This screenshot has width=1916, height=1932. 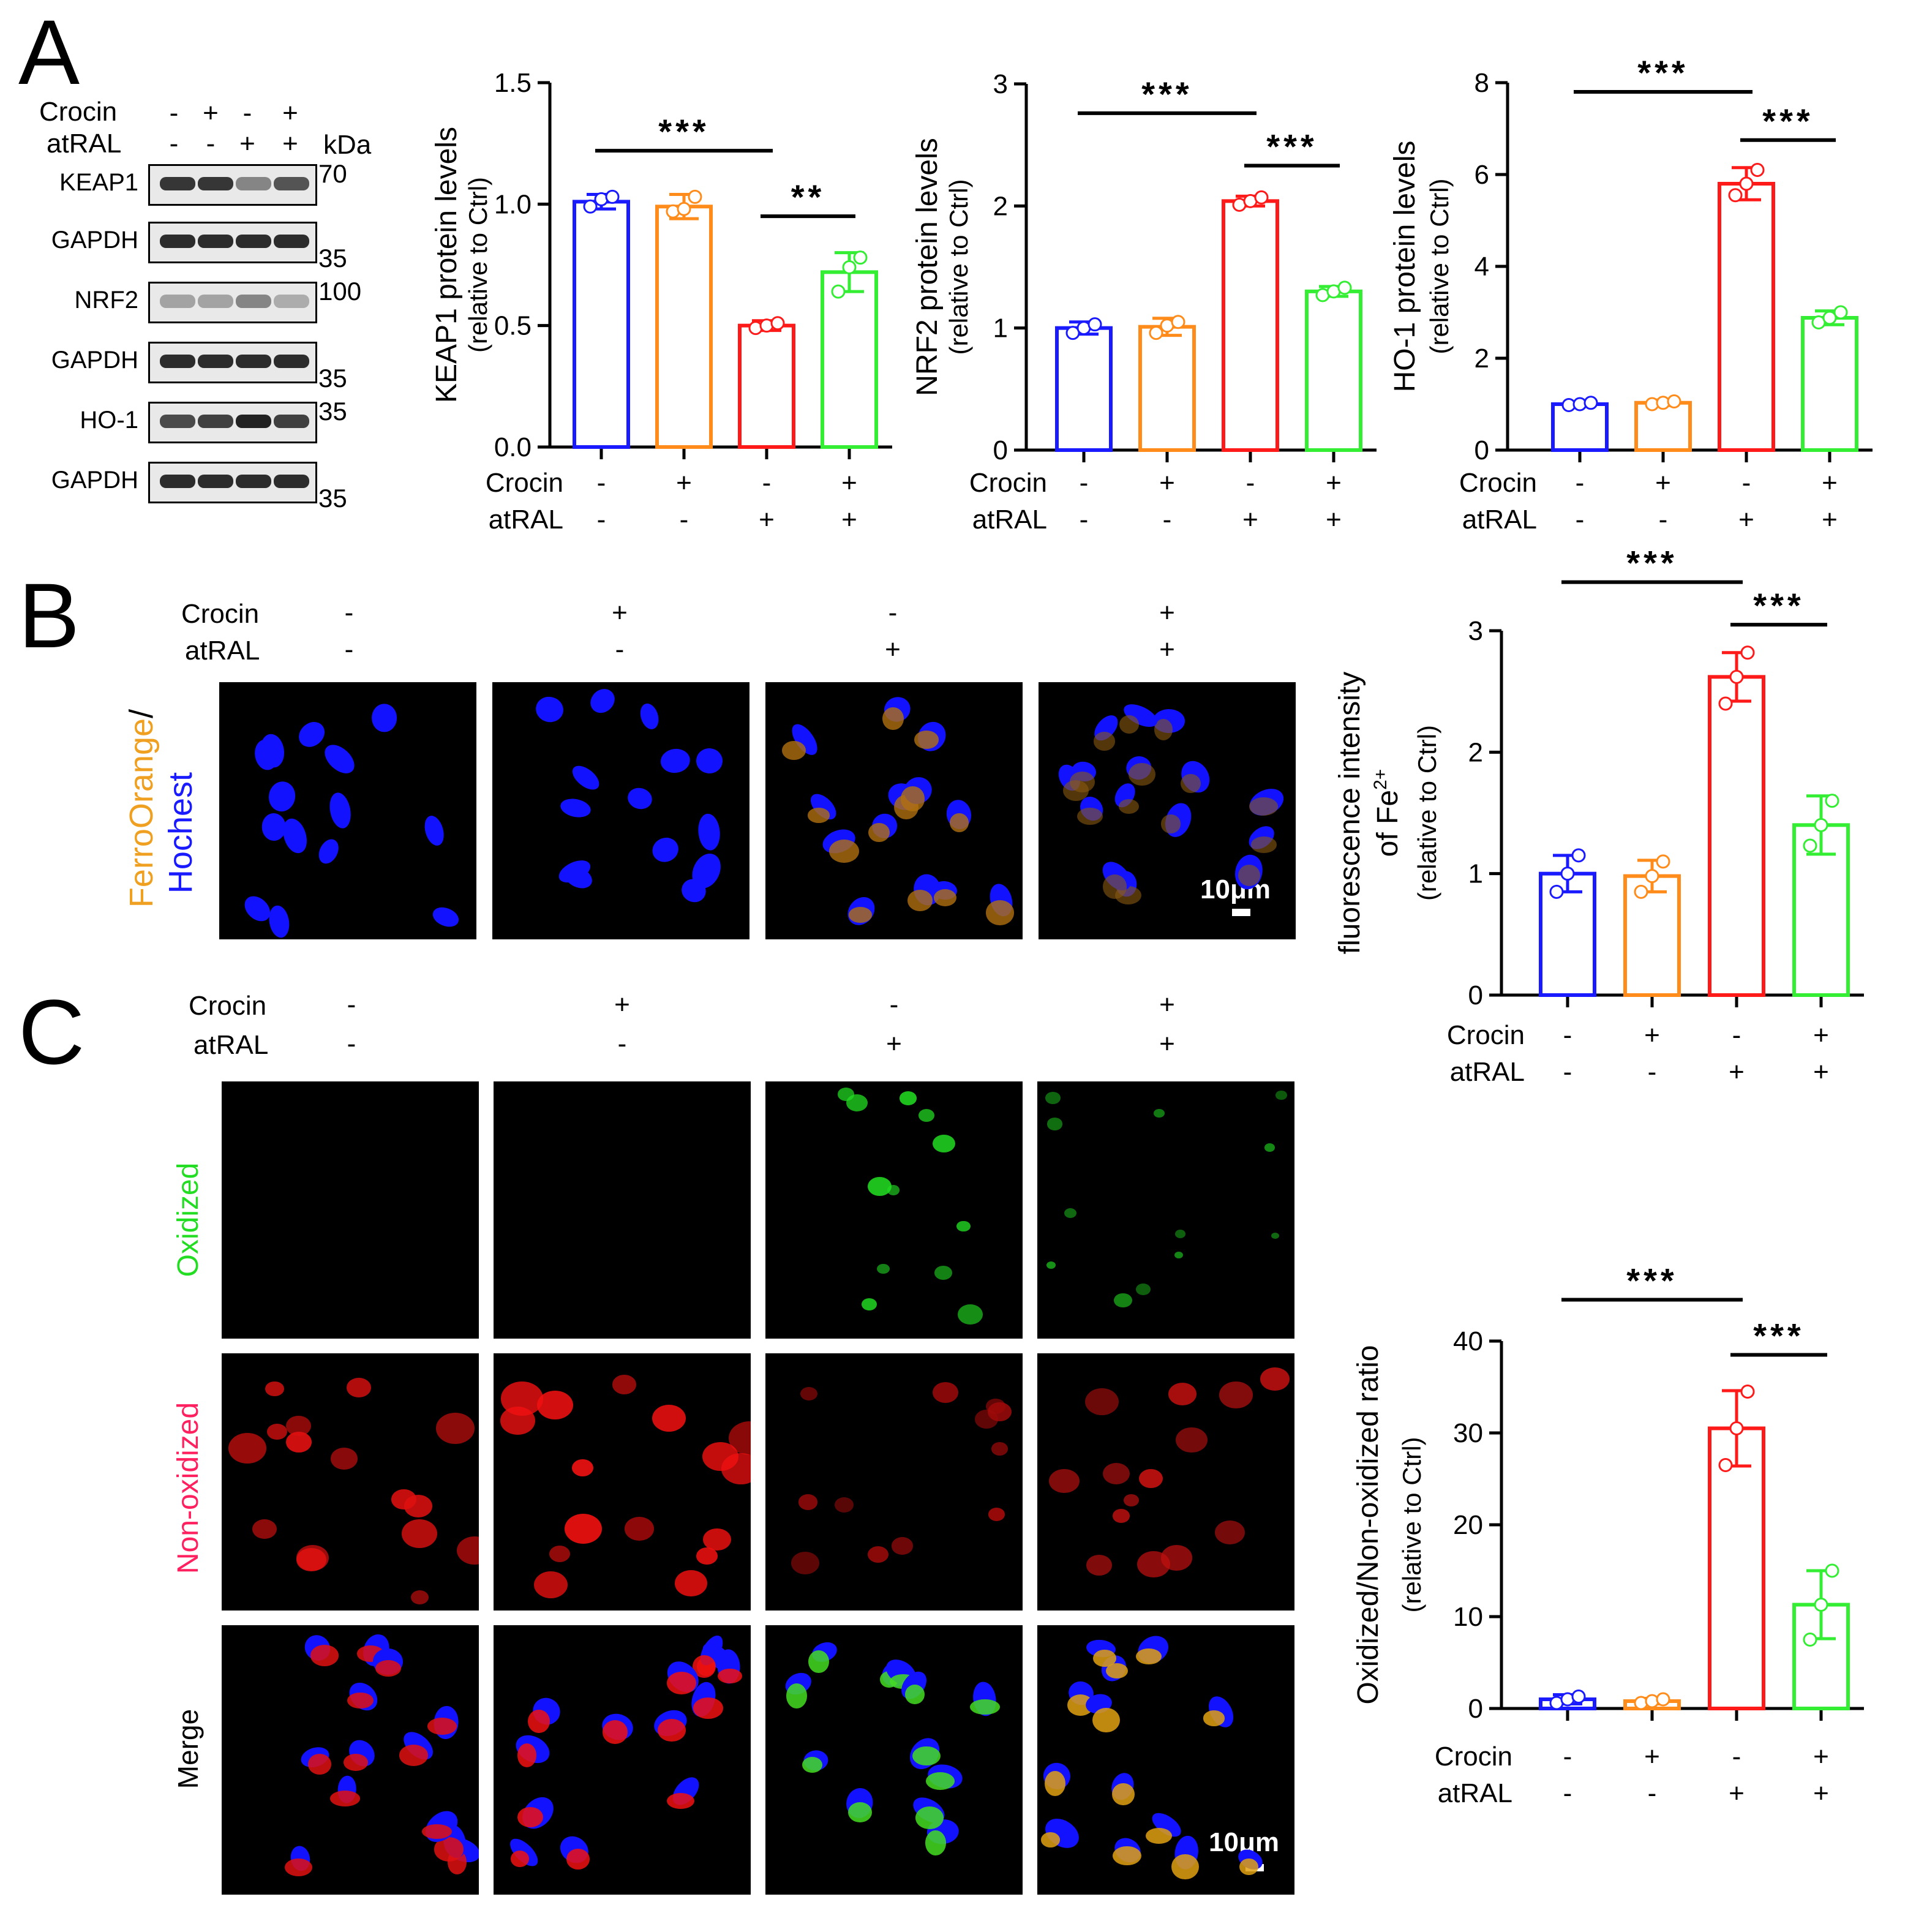 I want to click on merge-image-combo: 10μm, so click(x=1165, y=1760).